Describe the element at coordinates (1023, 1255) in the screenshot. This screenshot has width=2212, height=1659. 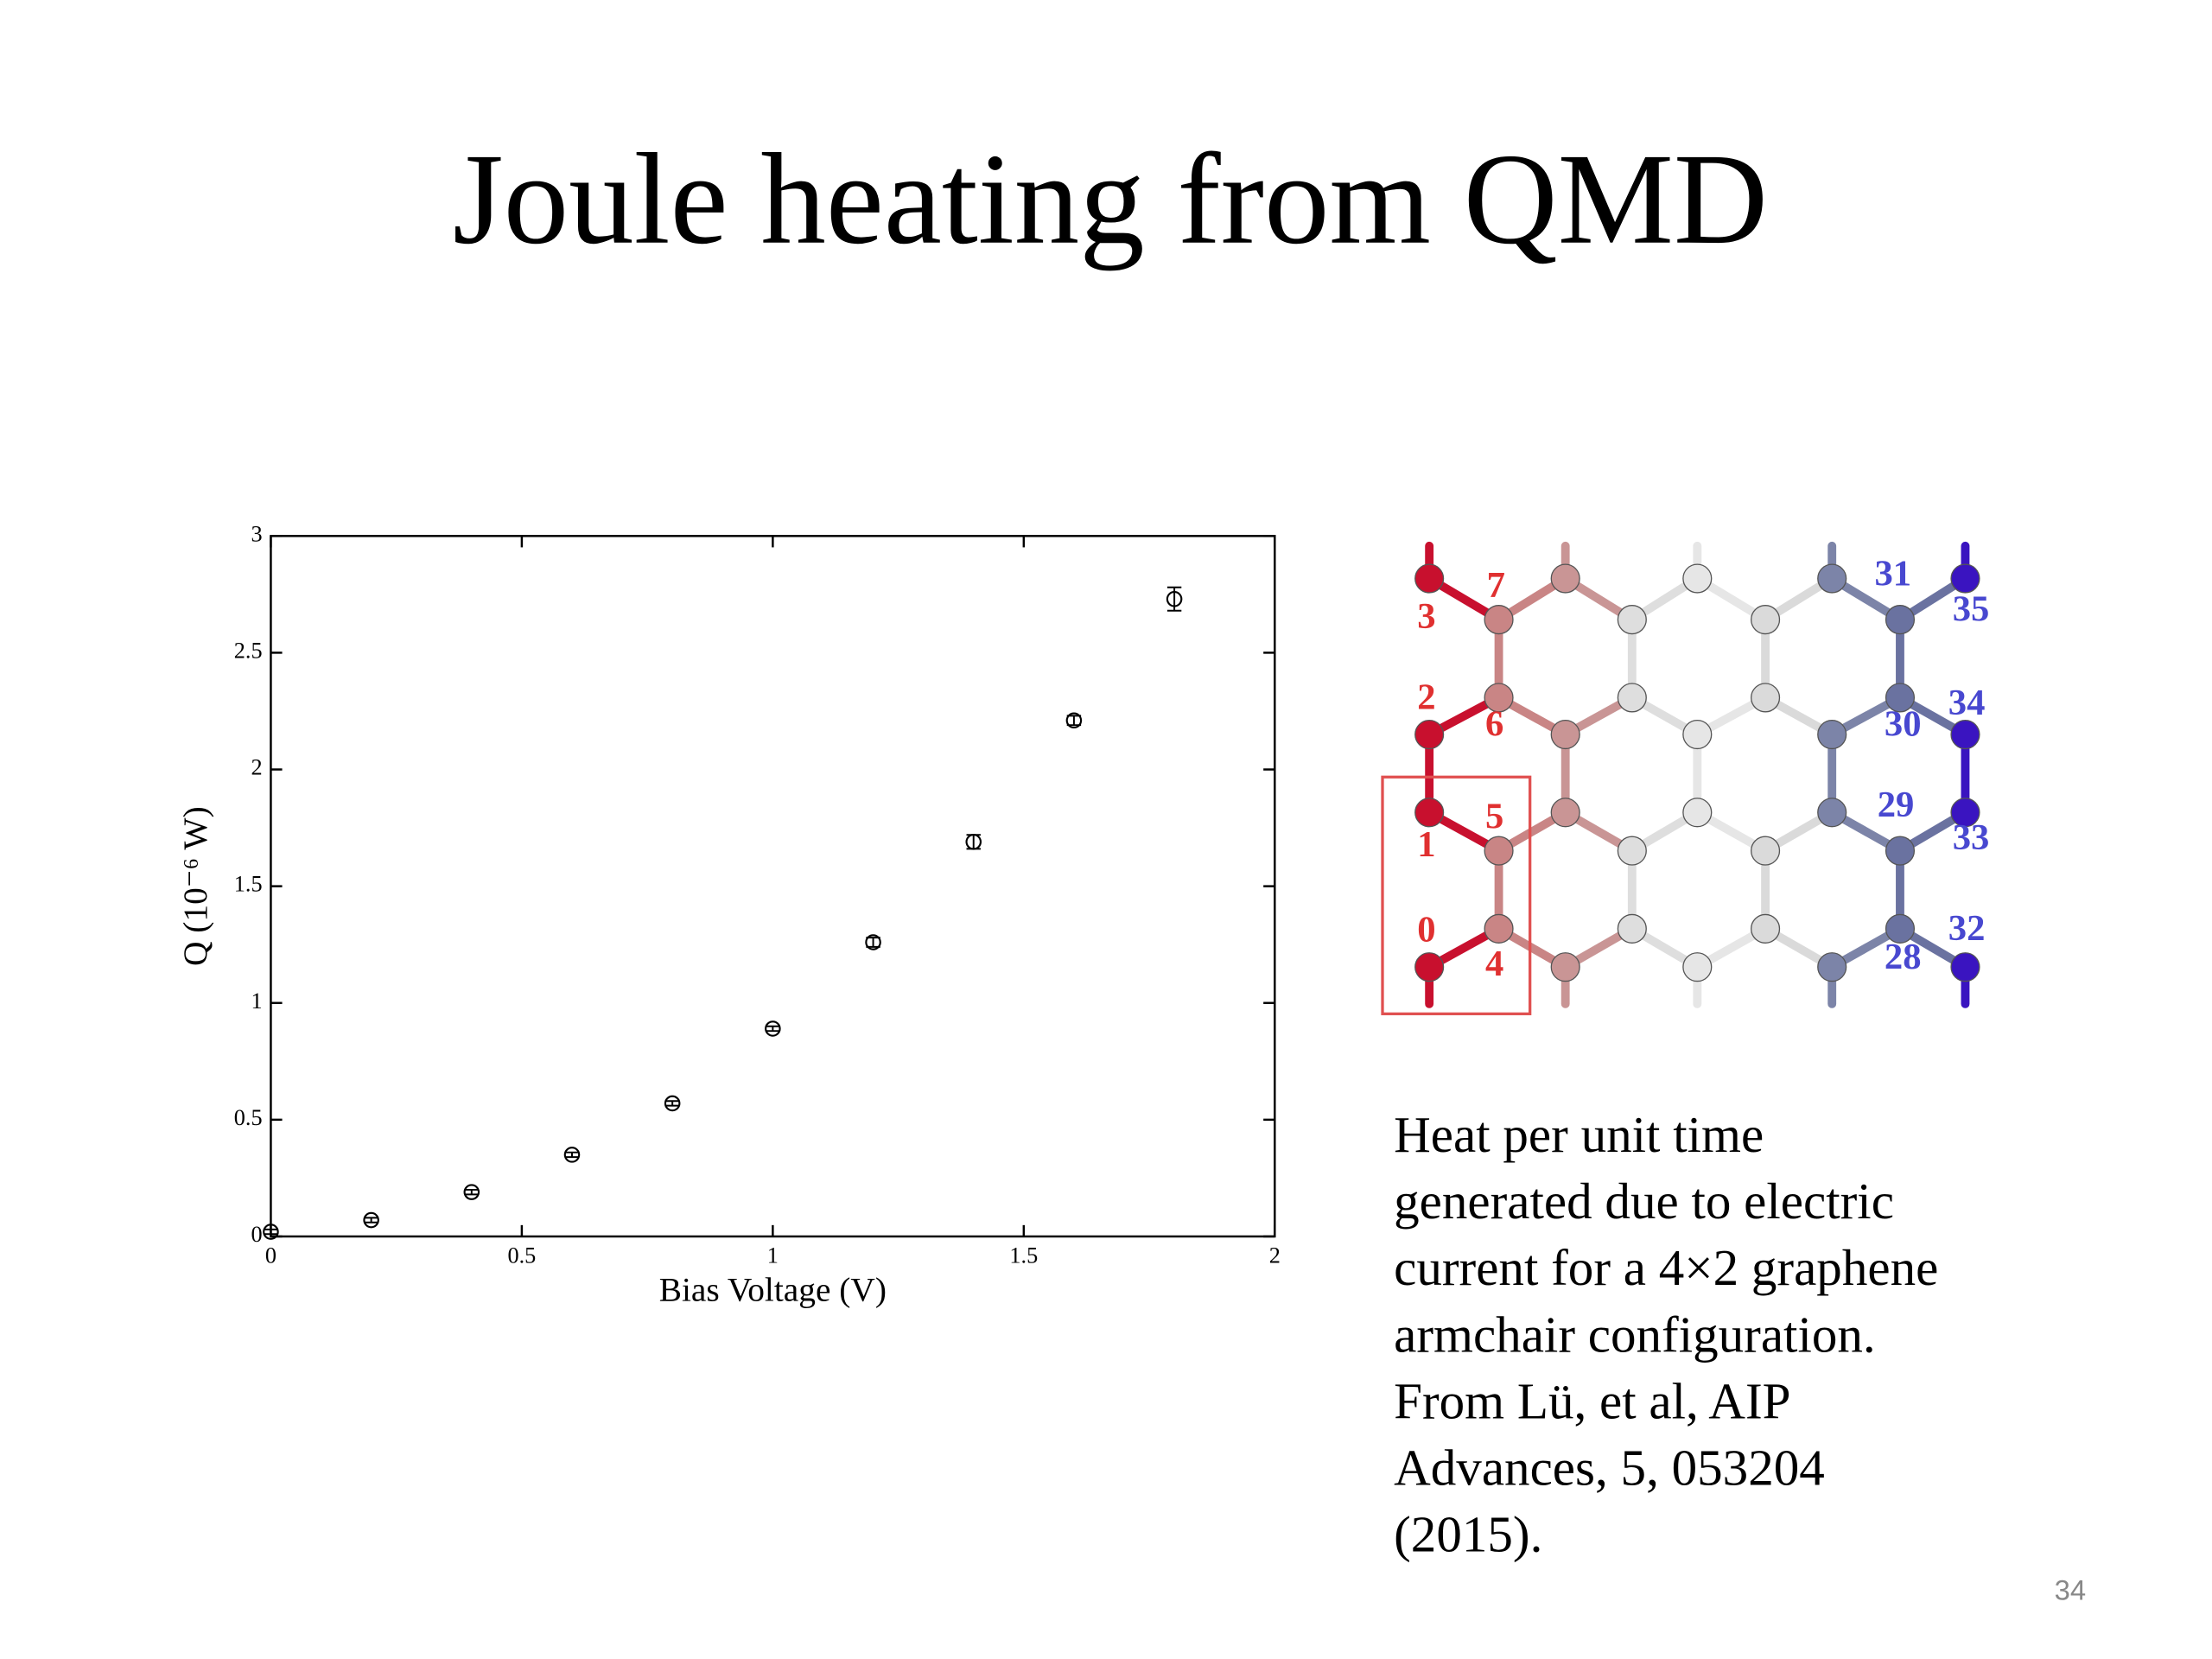
I see `x-tick-label: 1.5` at that location.